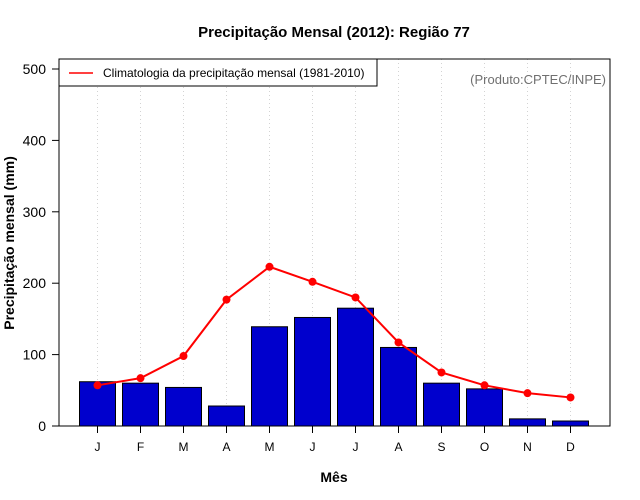  I want to click on y-axis-title: Precipitação mensal (mm), so click(9, 243).